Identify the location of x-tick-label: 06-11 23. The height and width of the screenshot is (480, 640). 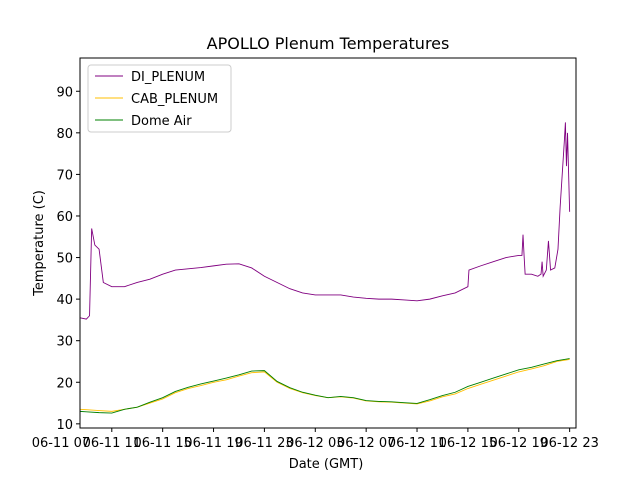
(264, 443).